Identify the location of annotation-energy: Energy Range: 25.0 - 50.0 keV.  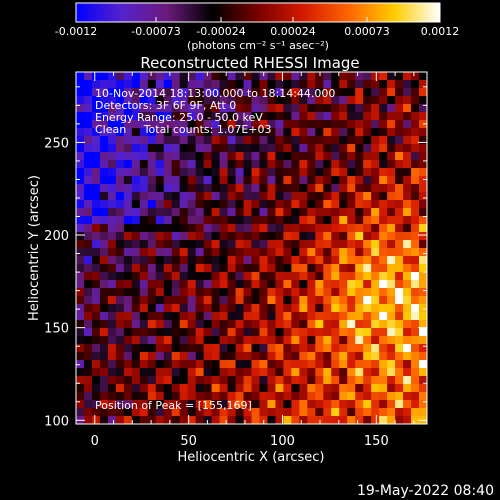
(179, 117).